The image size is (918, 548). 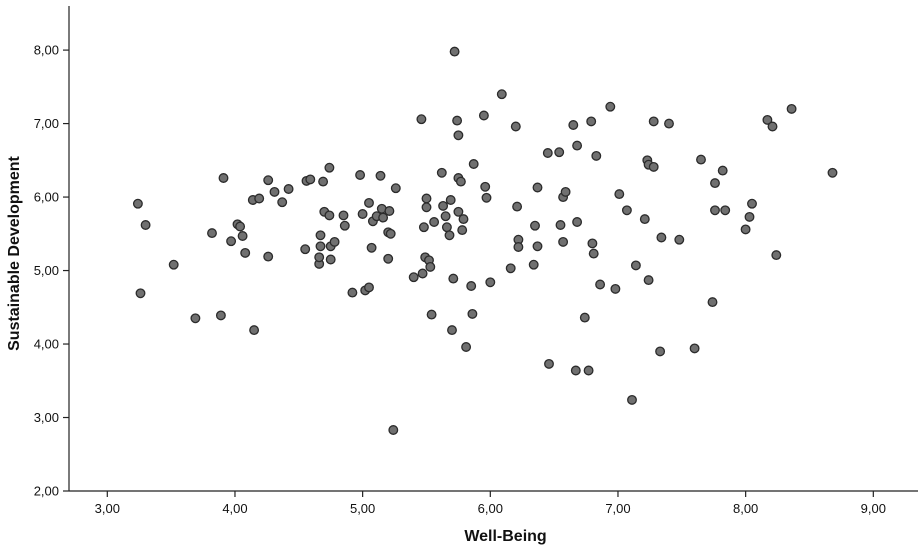 I want to click on y-tick-label: 8,00, so click(x=46, y=50).